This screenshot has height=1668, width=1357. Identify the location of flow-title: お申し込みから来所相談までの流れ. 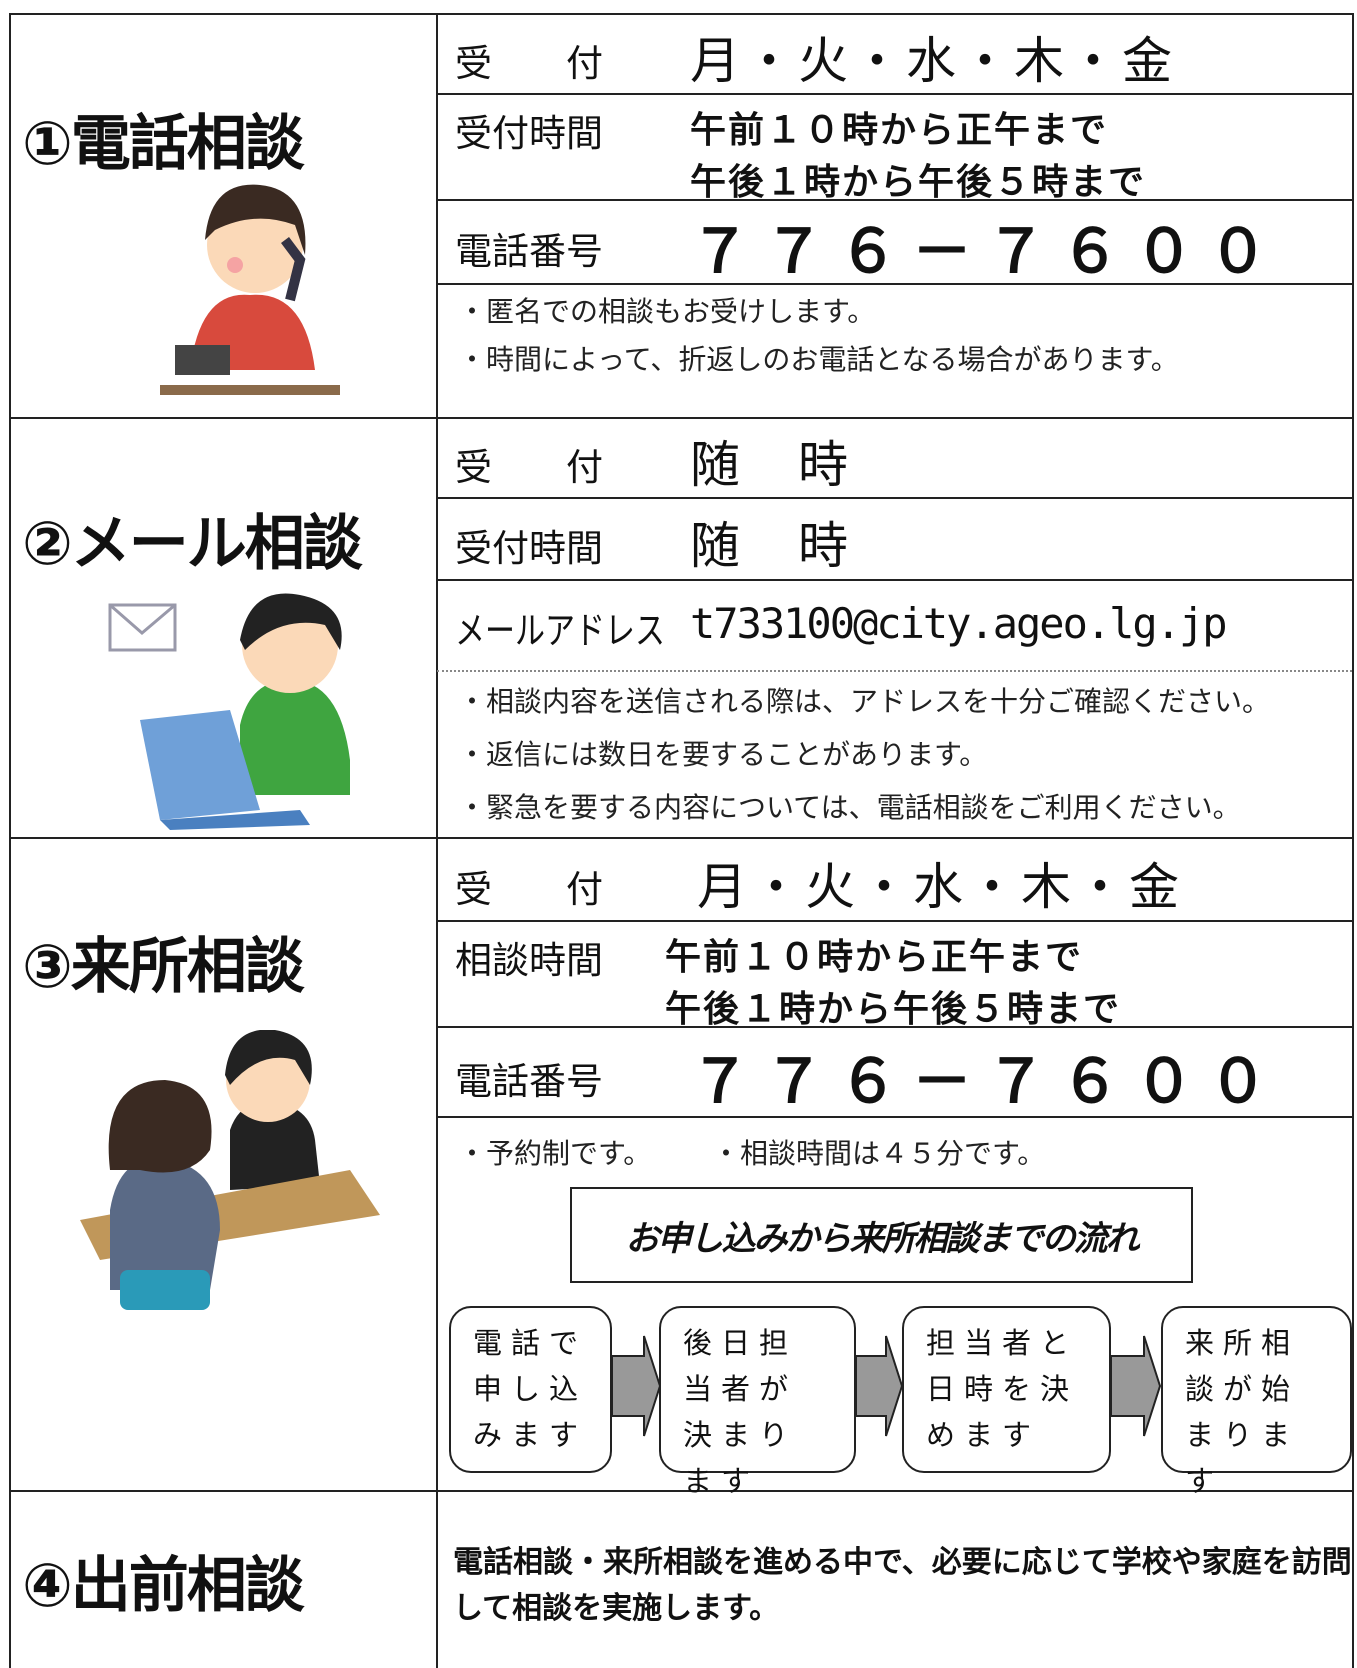
(881, 1235).